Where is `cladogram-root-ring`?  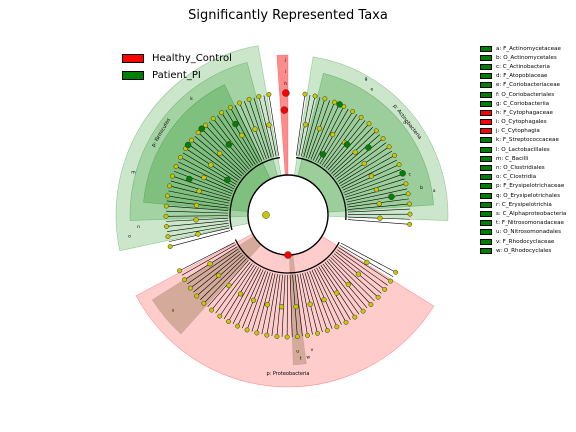
cladogram-root-ring is located at coordinates (288, 215).